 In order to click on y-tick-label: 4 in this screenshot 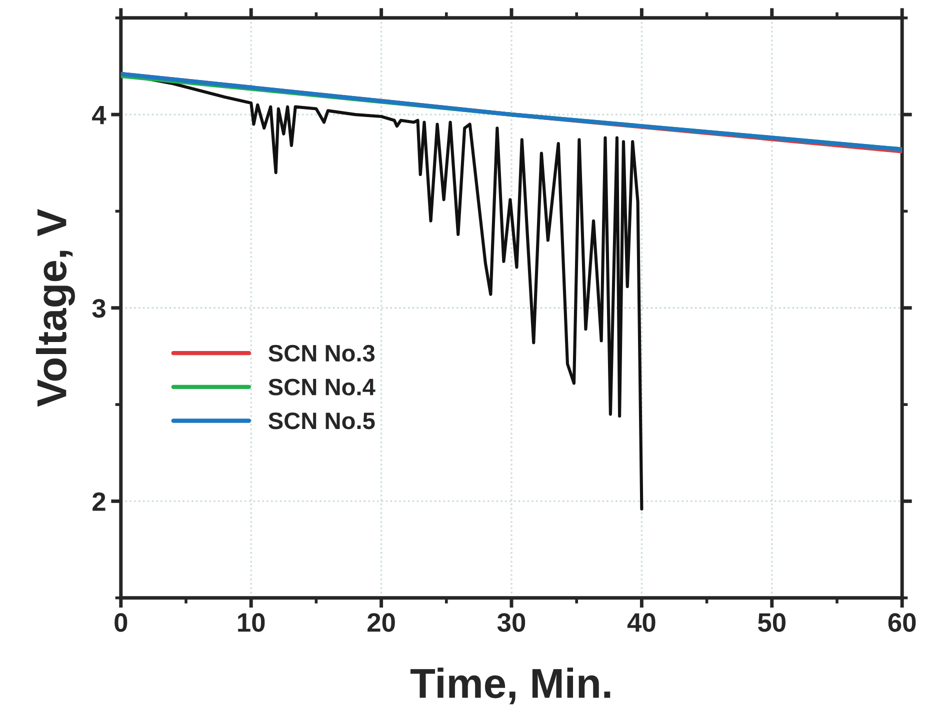, I will do `click(99, 115)`.